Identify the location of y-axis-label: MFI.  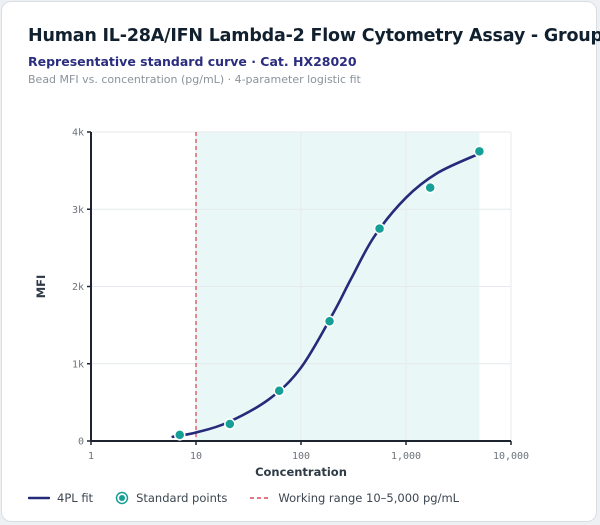
(41, 287).